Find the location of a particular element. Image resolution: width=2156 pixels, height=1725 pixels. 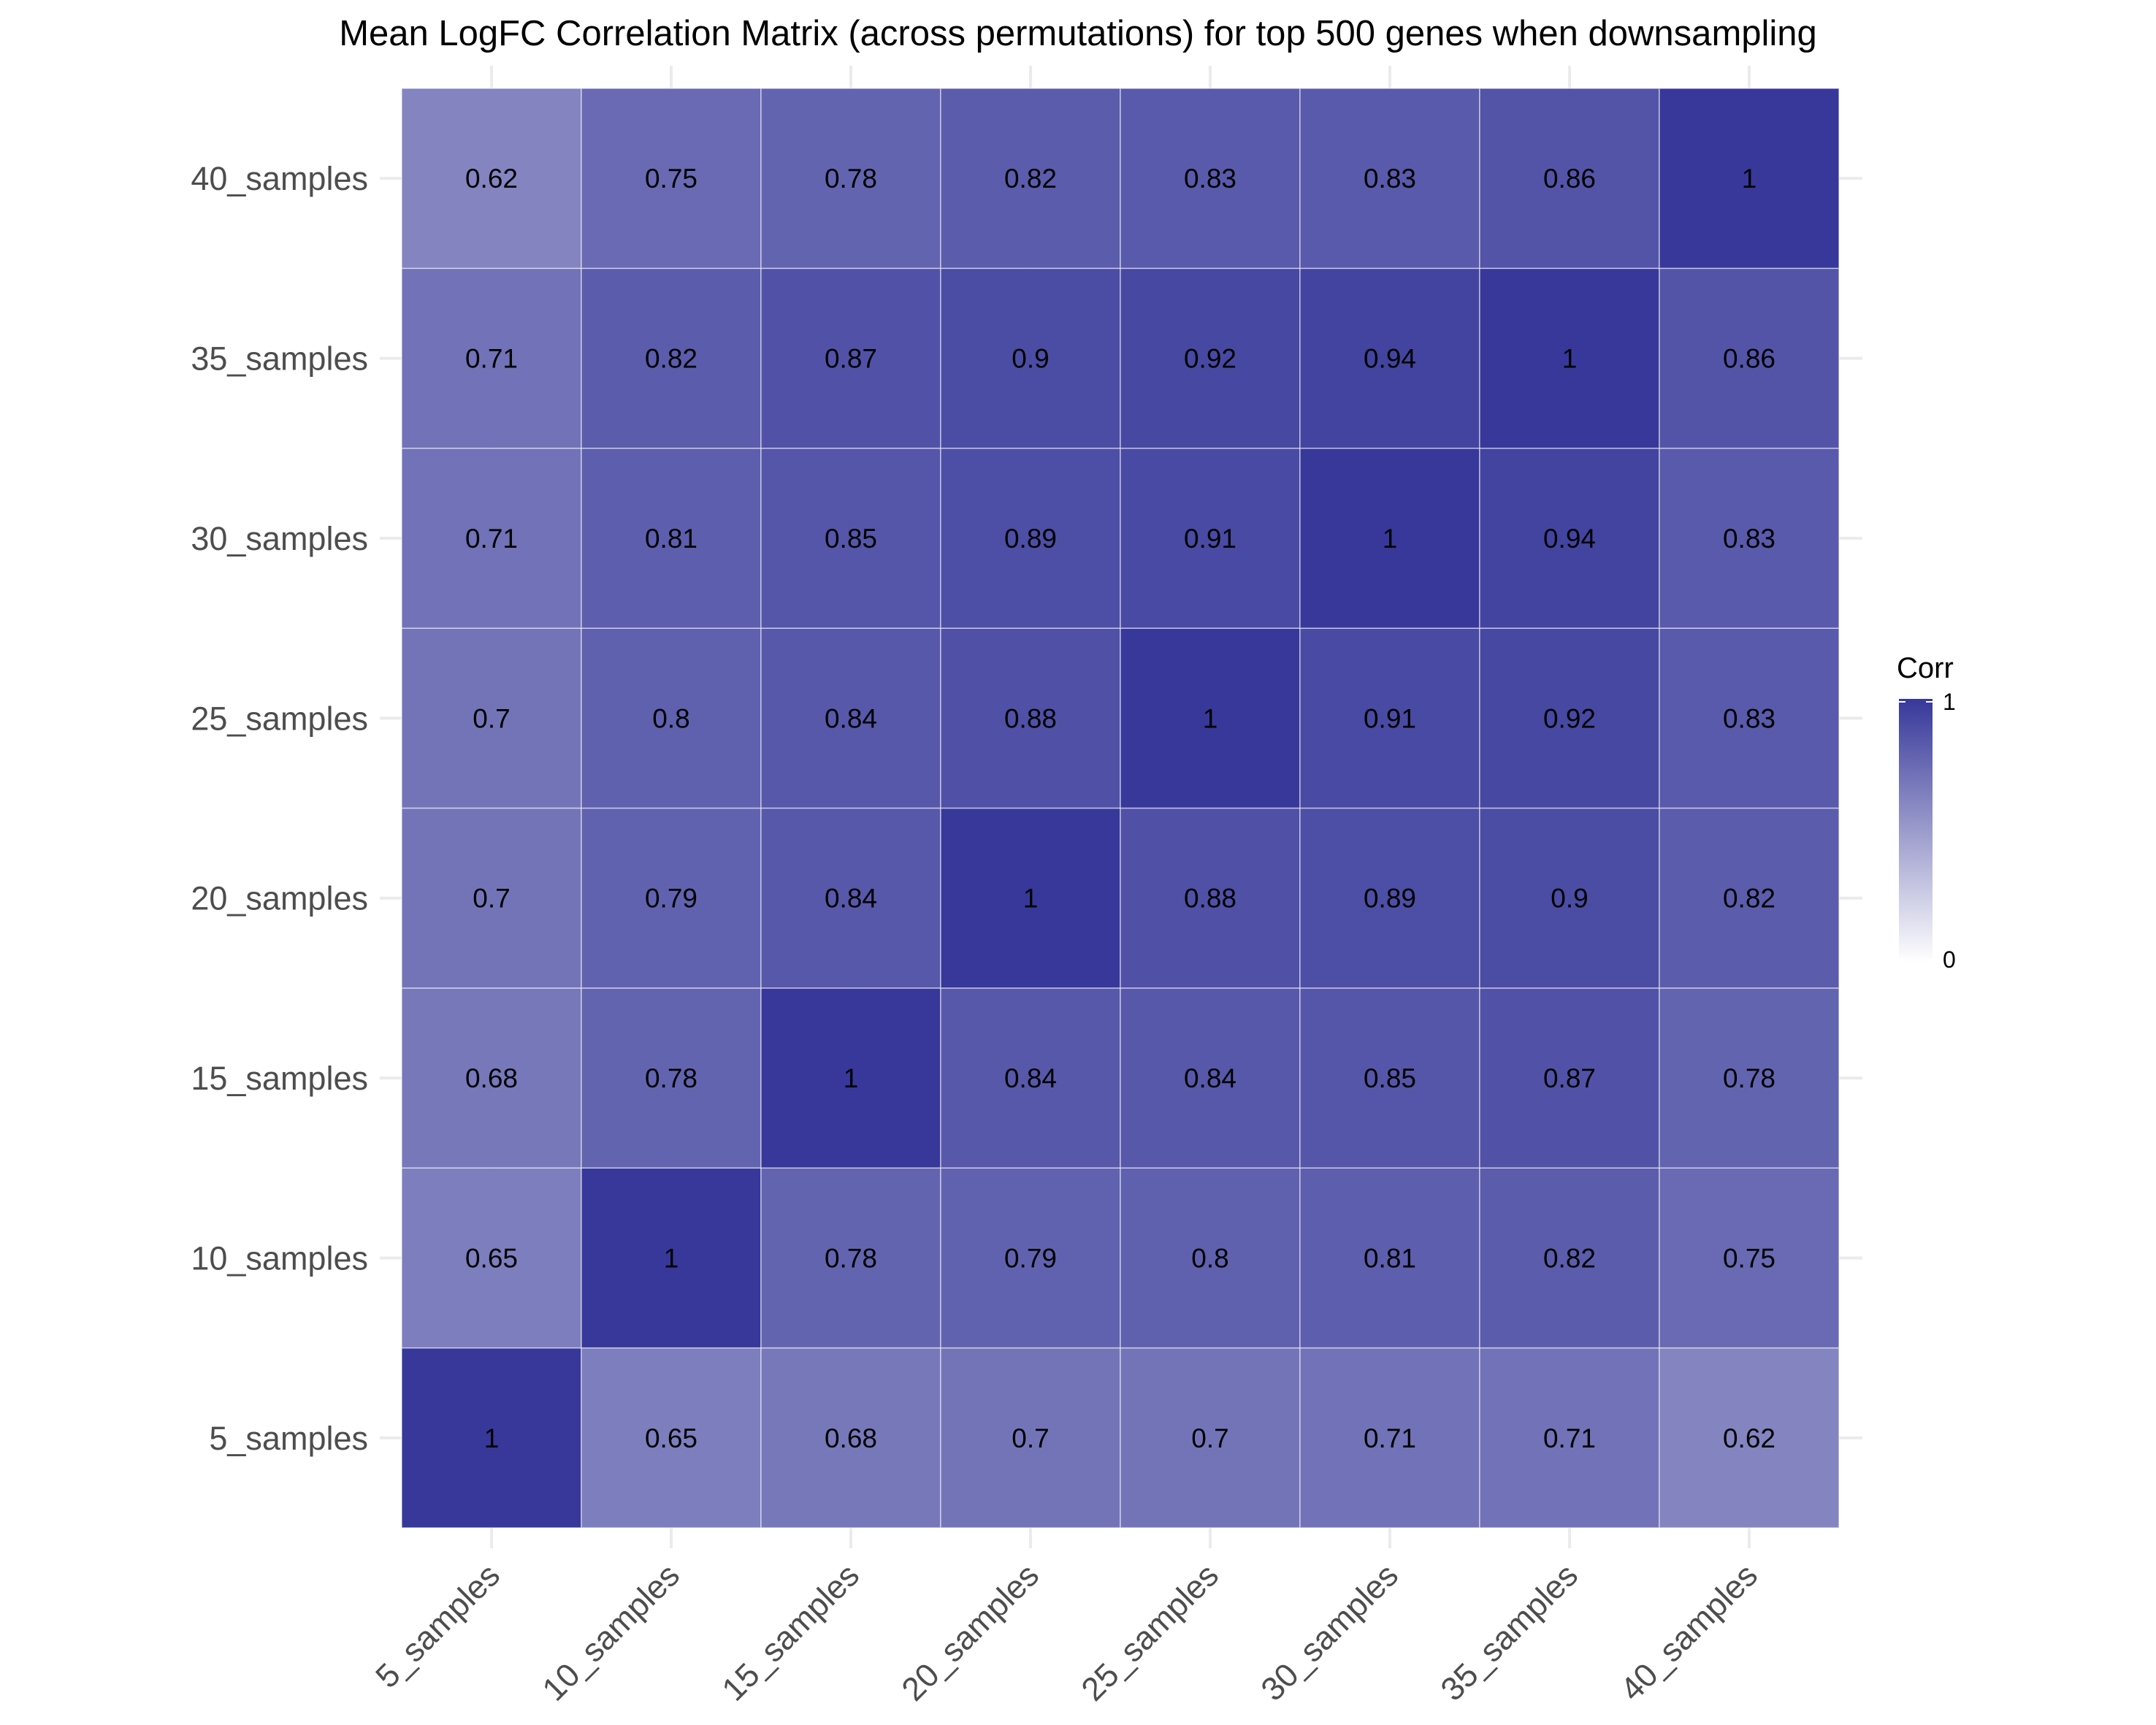

heatmap-cell-40-samples-5-samples is located at coordinates (492, 178).